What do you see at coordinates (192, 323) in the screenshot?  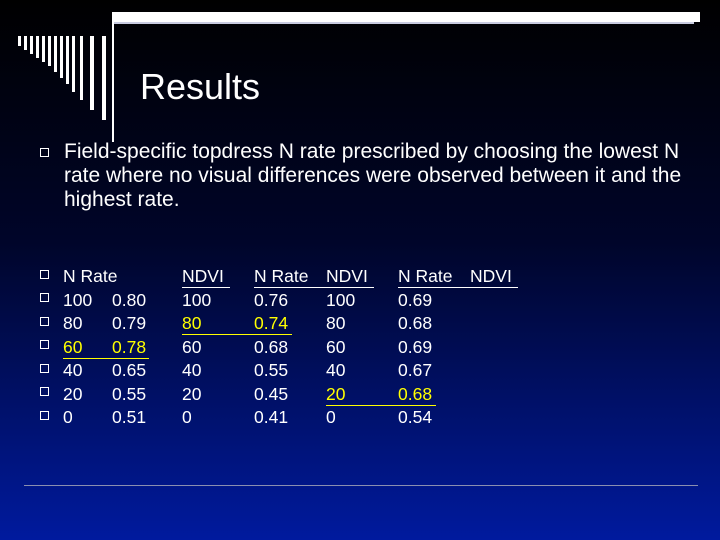 I see `highlighted-cell: 80` at bounding box center [192, 323].